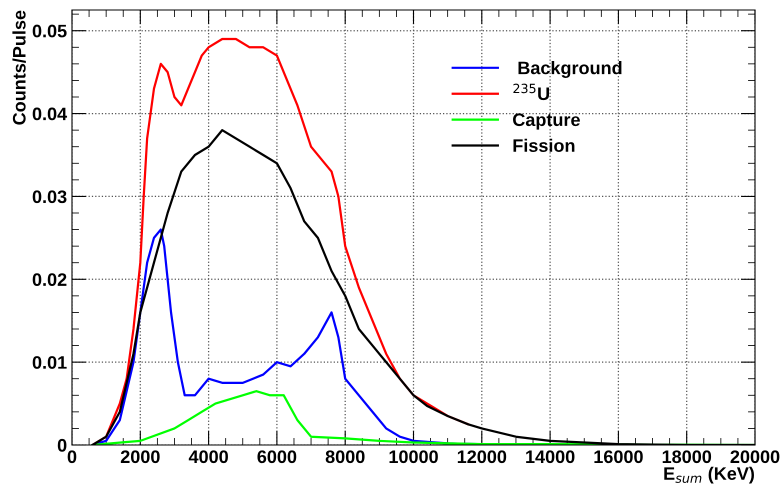 The height and width of the screenshot is (488, 784). What do you see at coordinates (709, 475) in the screenshot?
I see `x-axis-title: E$_{sum}$ (KeV)` at bounding box center [709, 475].